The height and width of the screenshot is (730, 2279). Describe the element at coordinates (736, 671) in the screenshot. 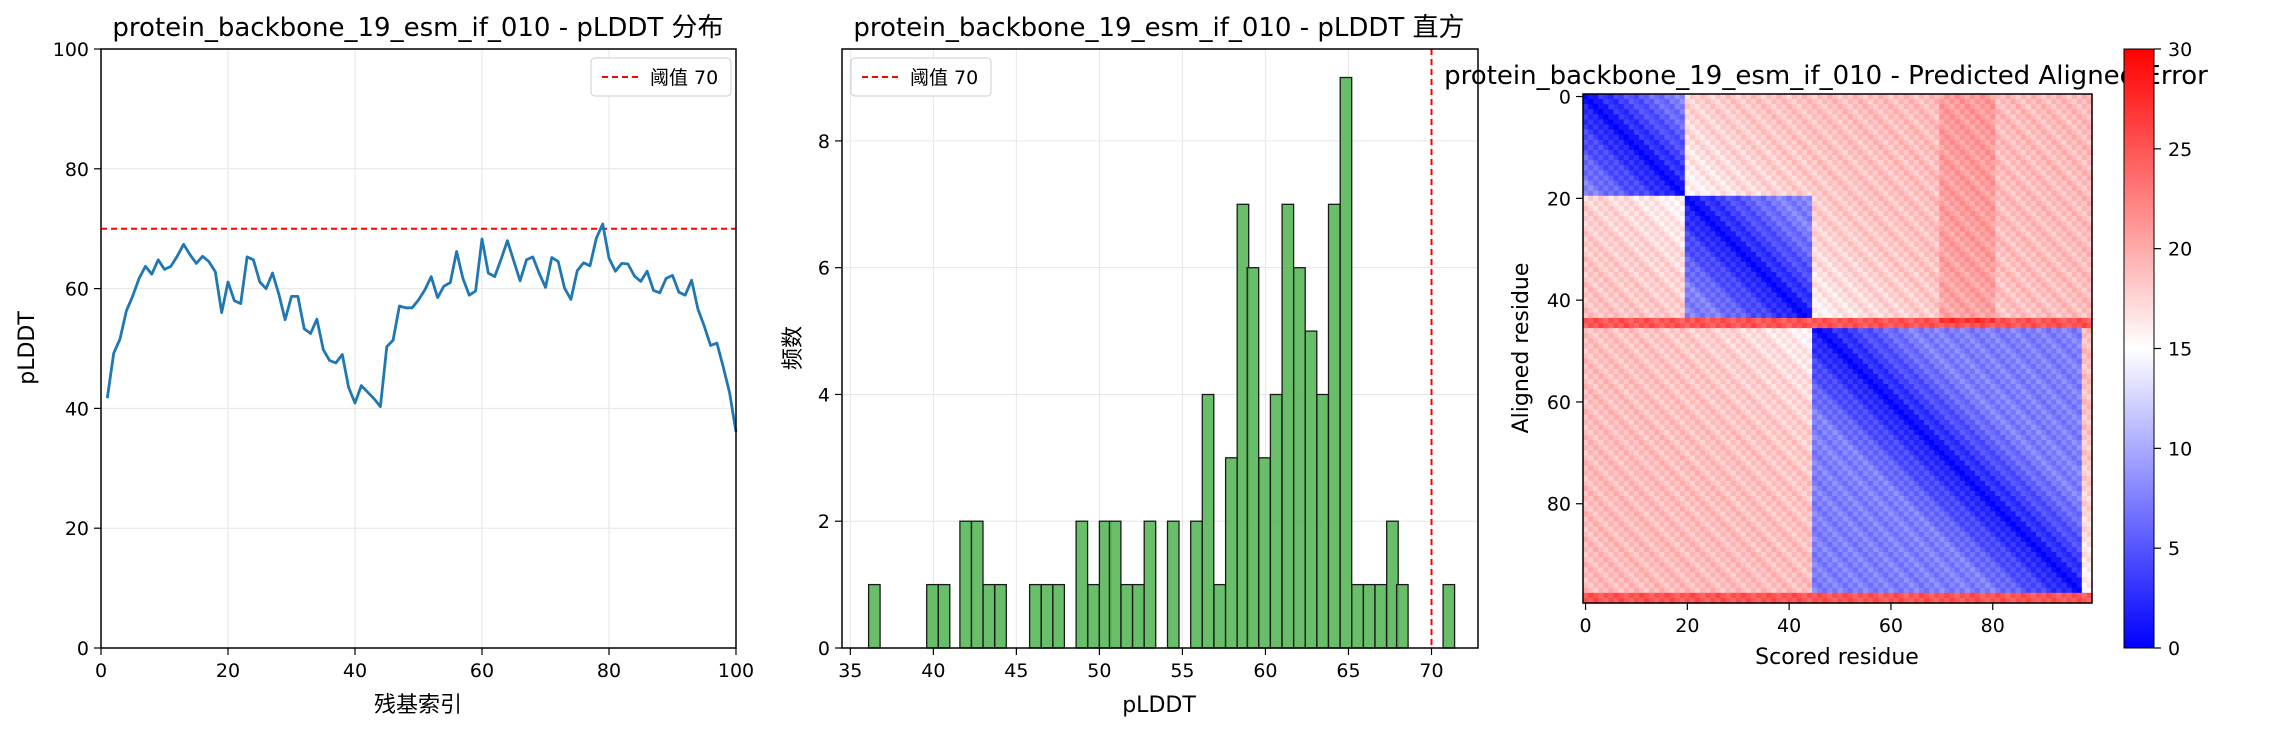

I see `line-chart-x-tick-label: 100` at that location.